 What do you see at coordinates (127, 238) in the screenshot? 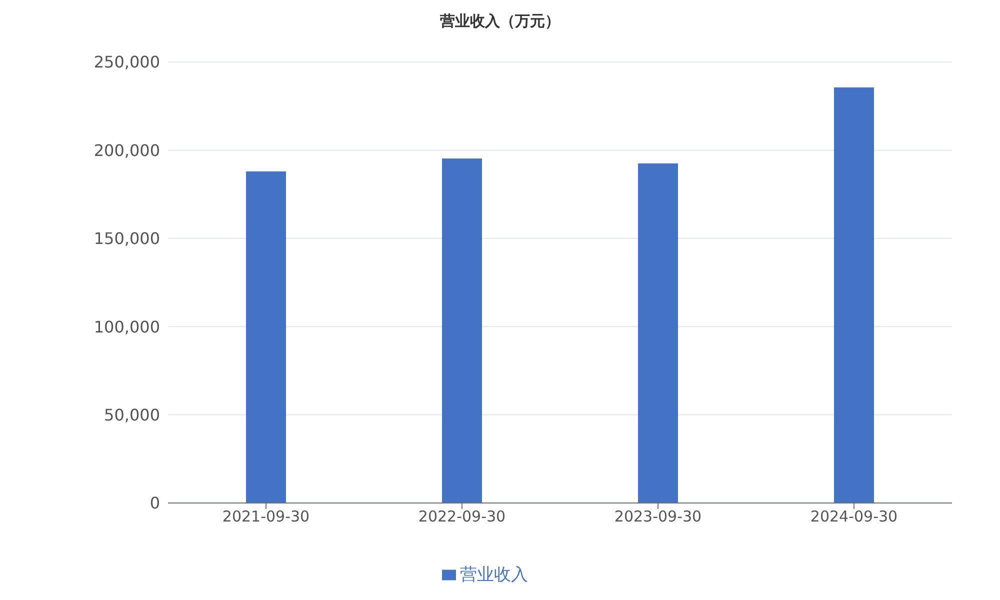
I see `y-tick-label: 150,000` at bounding box center [127, 238].